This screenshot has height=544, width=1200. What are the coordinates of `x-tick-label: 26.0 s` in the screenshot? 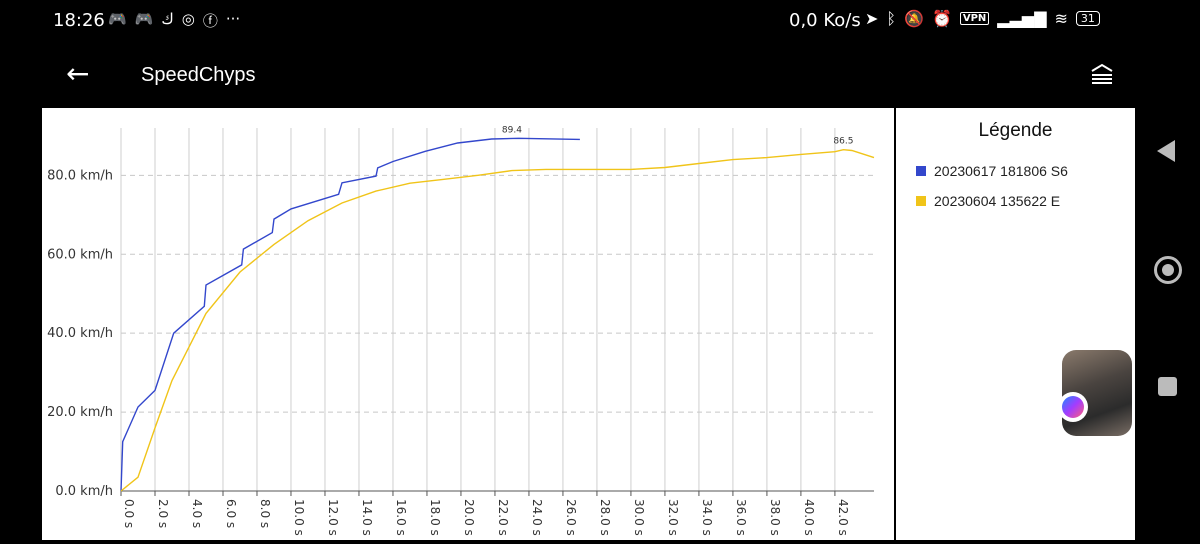 It's located at (571, 517).